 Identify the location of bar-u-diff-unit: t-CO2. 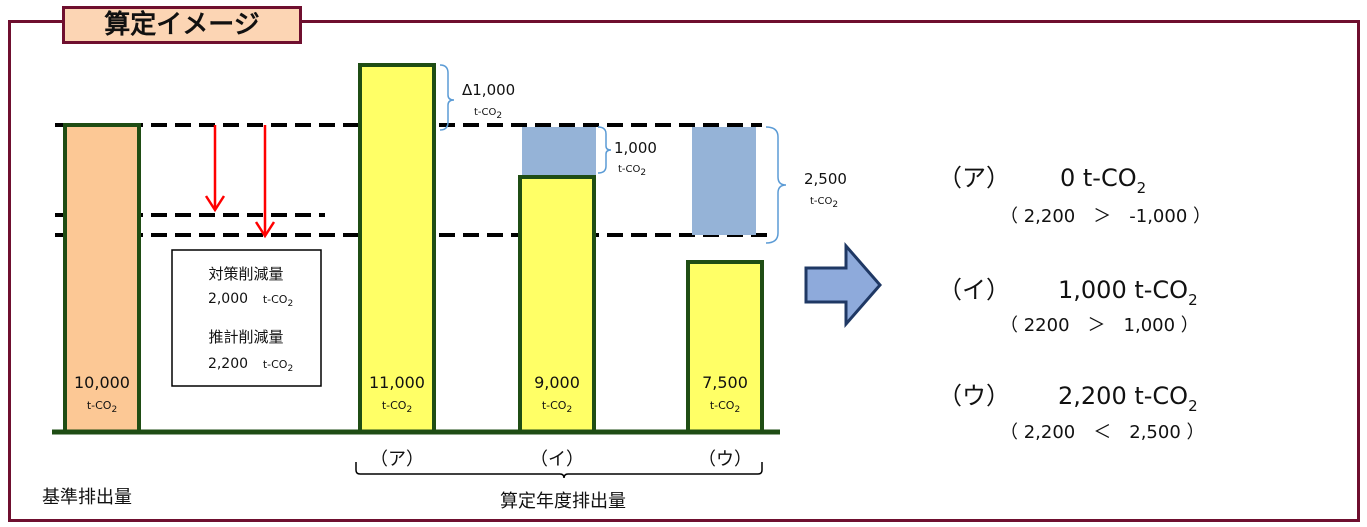
(824, 203).